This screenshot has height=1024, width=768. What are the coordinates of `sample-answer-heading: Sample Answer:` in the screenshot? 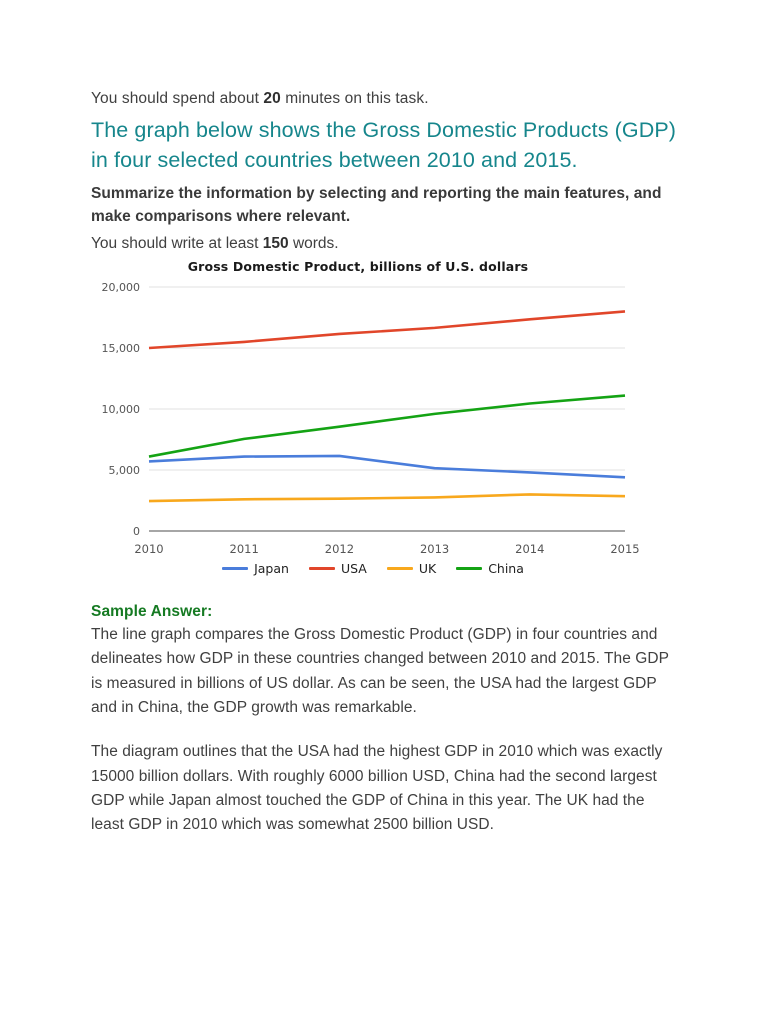 It's located at (152, 612).